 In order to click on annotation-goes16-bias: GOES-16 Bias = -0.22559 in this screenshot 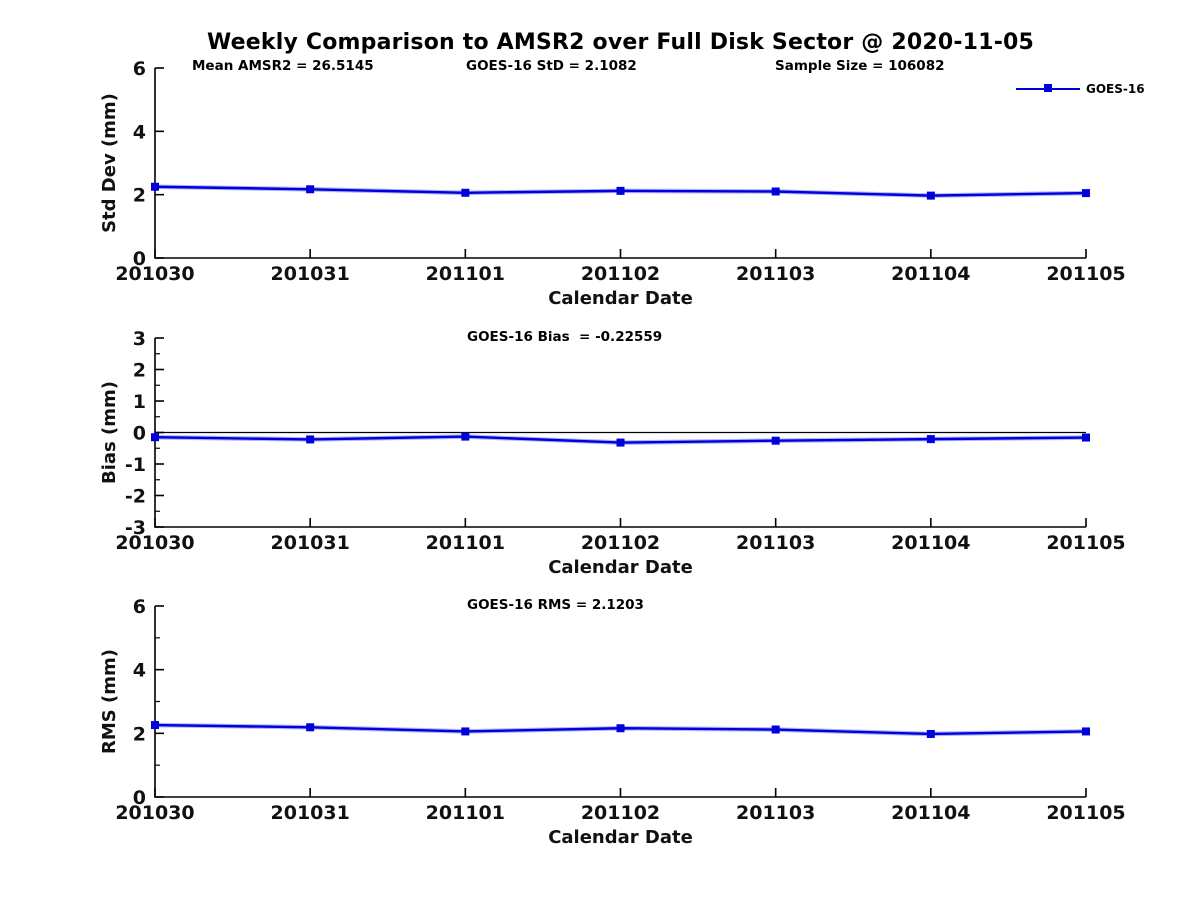, I will do `click(565, 337)`.